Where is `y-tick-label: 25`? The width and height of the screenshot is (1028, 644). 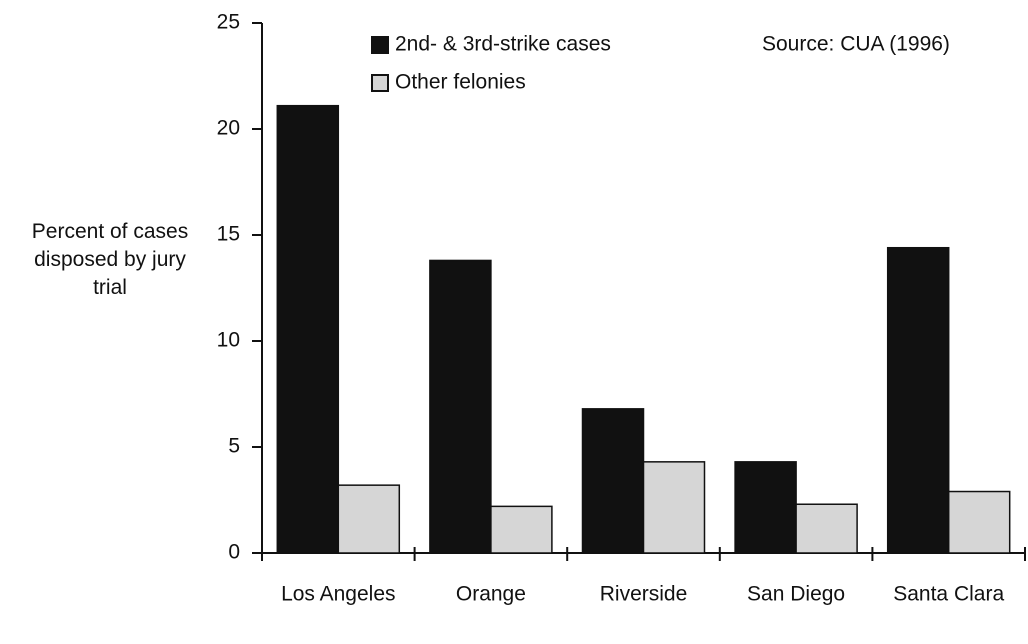
y-tick-label: 25 is located at coordinates (228, 22).